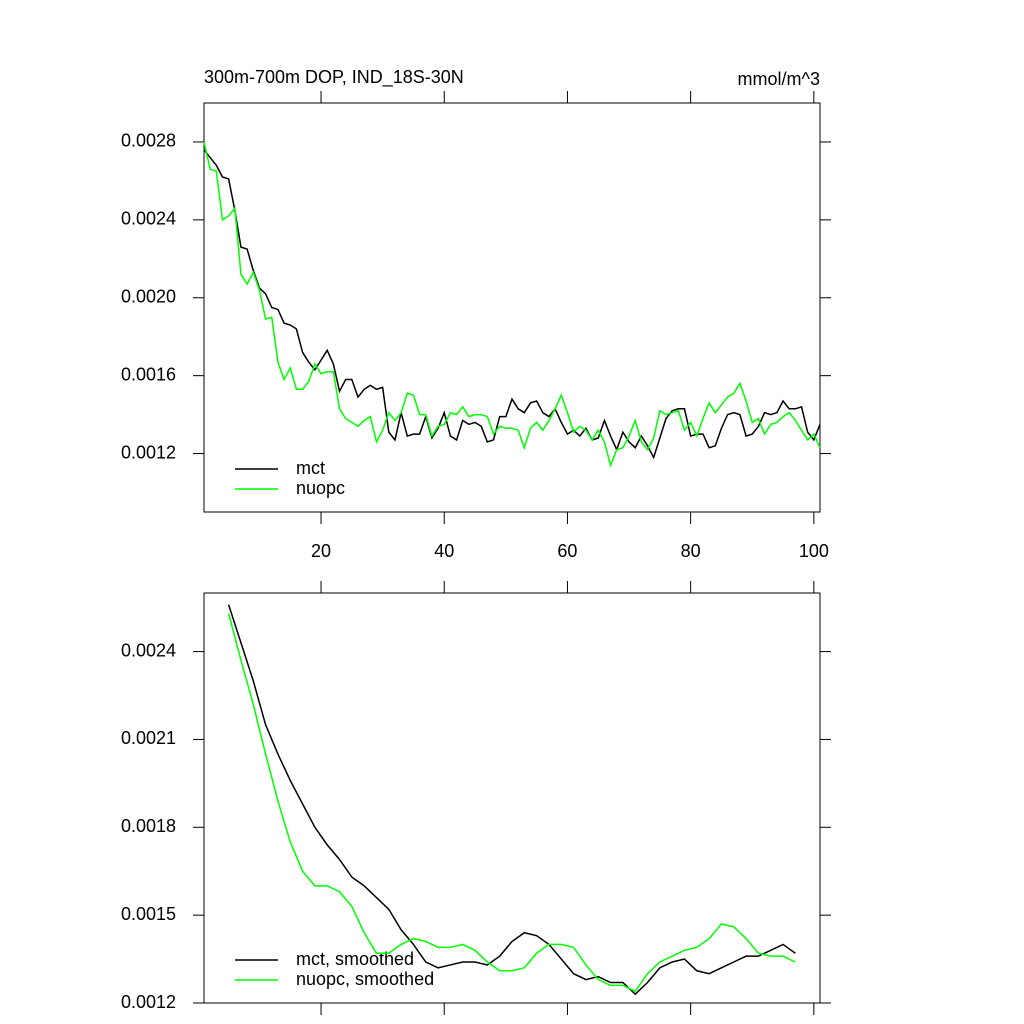  What do you see at coordinates (365, 979) in the screenshot?
I see `legend-label: nuopc, smoothed` at bounding box center [365, 979].